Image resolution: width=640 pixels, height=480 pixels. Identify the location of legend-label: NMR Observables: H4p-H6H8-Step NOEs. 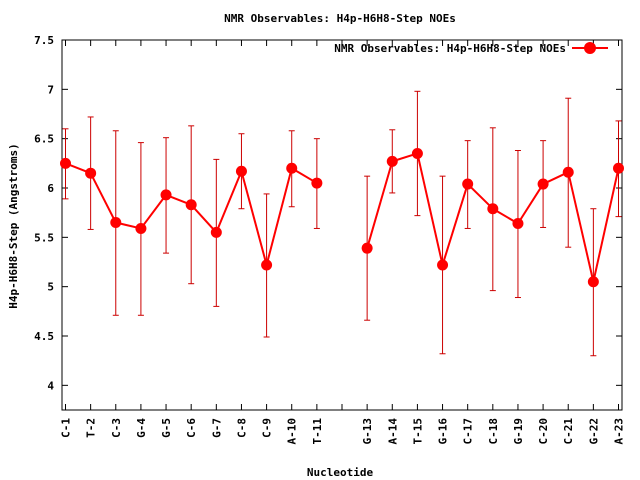
(450, 48).